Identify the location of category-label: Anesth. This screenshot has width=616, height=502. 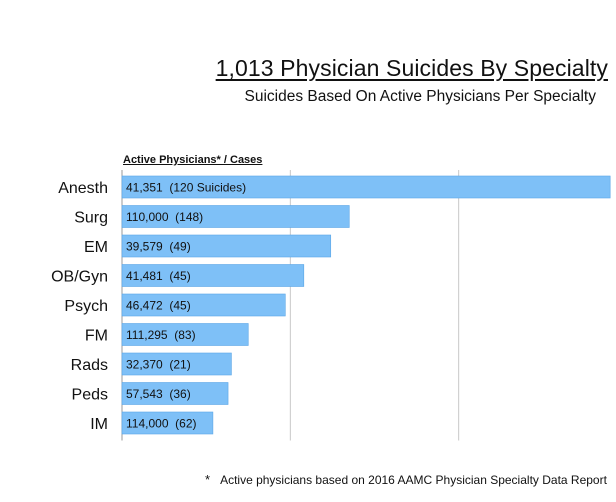
(83, 188).